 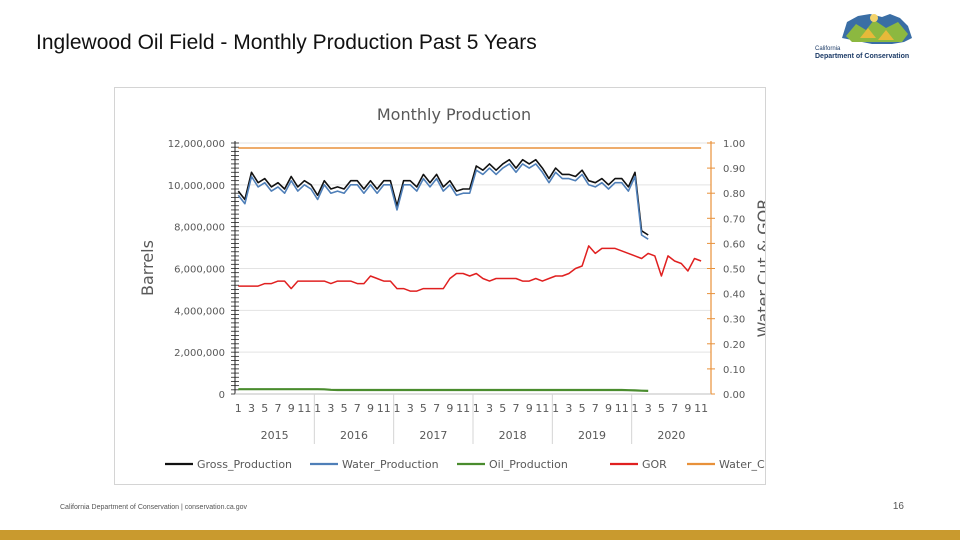 What do you see at coordinates (734, 395) in the screenshot?
I see `y2-tick-label: 0.00` at bounding box center [734, 395].